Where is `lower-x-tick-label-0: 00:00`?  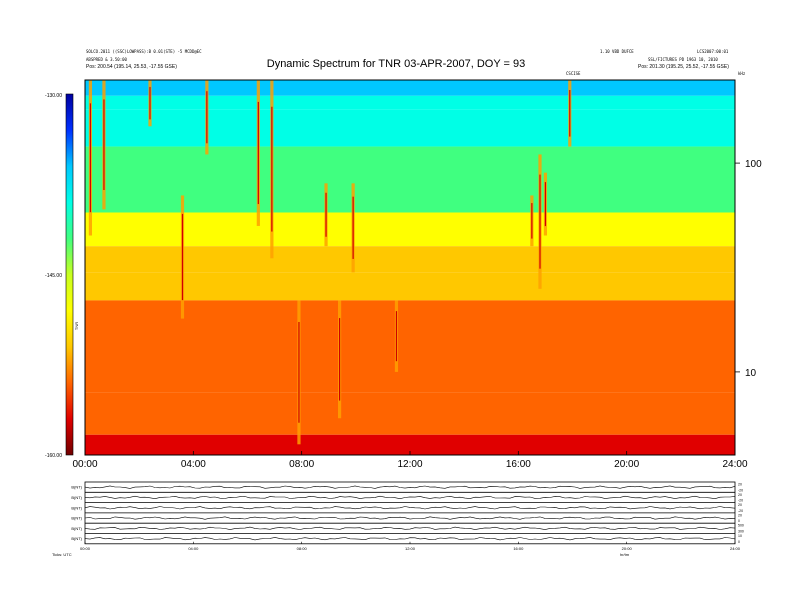 lower-x-tick-label-0: 00:00 is located at coordinates (85, 548).